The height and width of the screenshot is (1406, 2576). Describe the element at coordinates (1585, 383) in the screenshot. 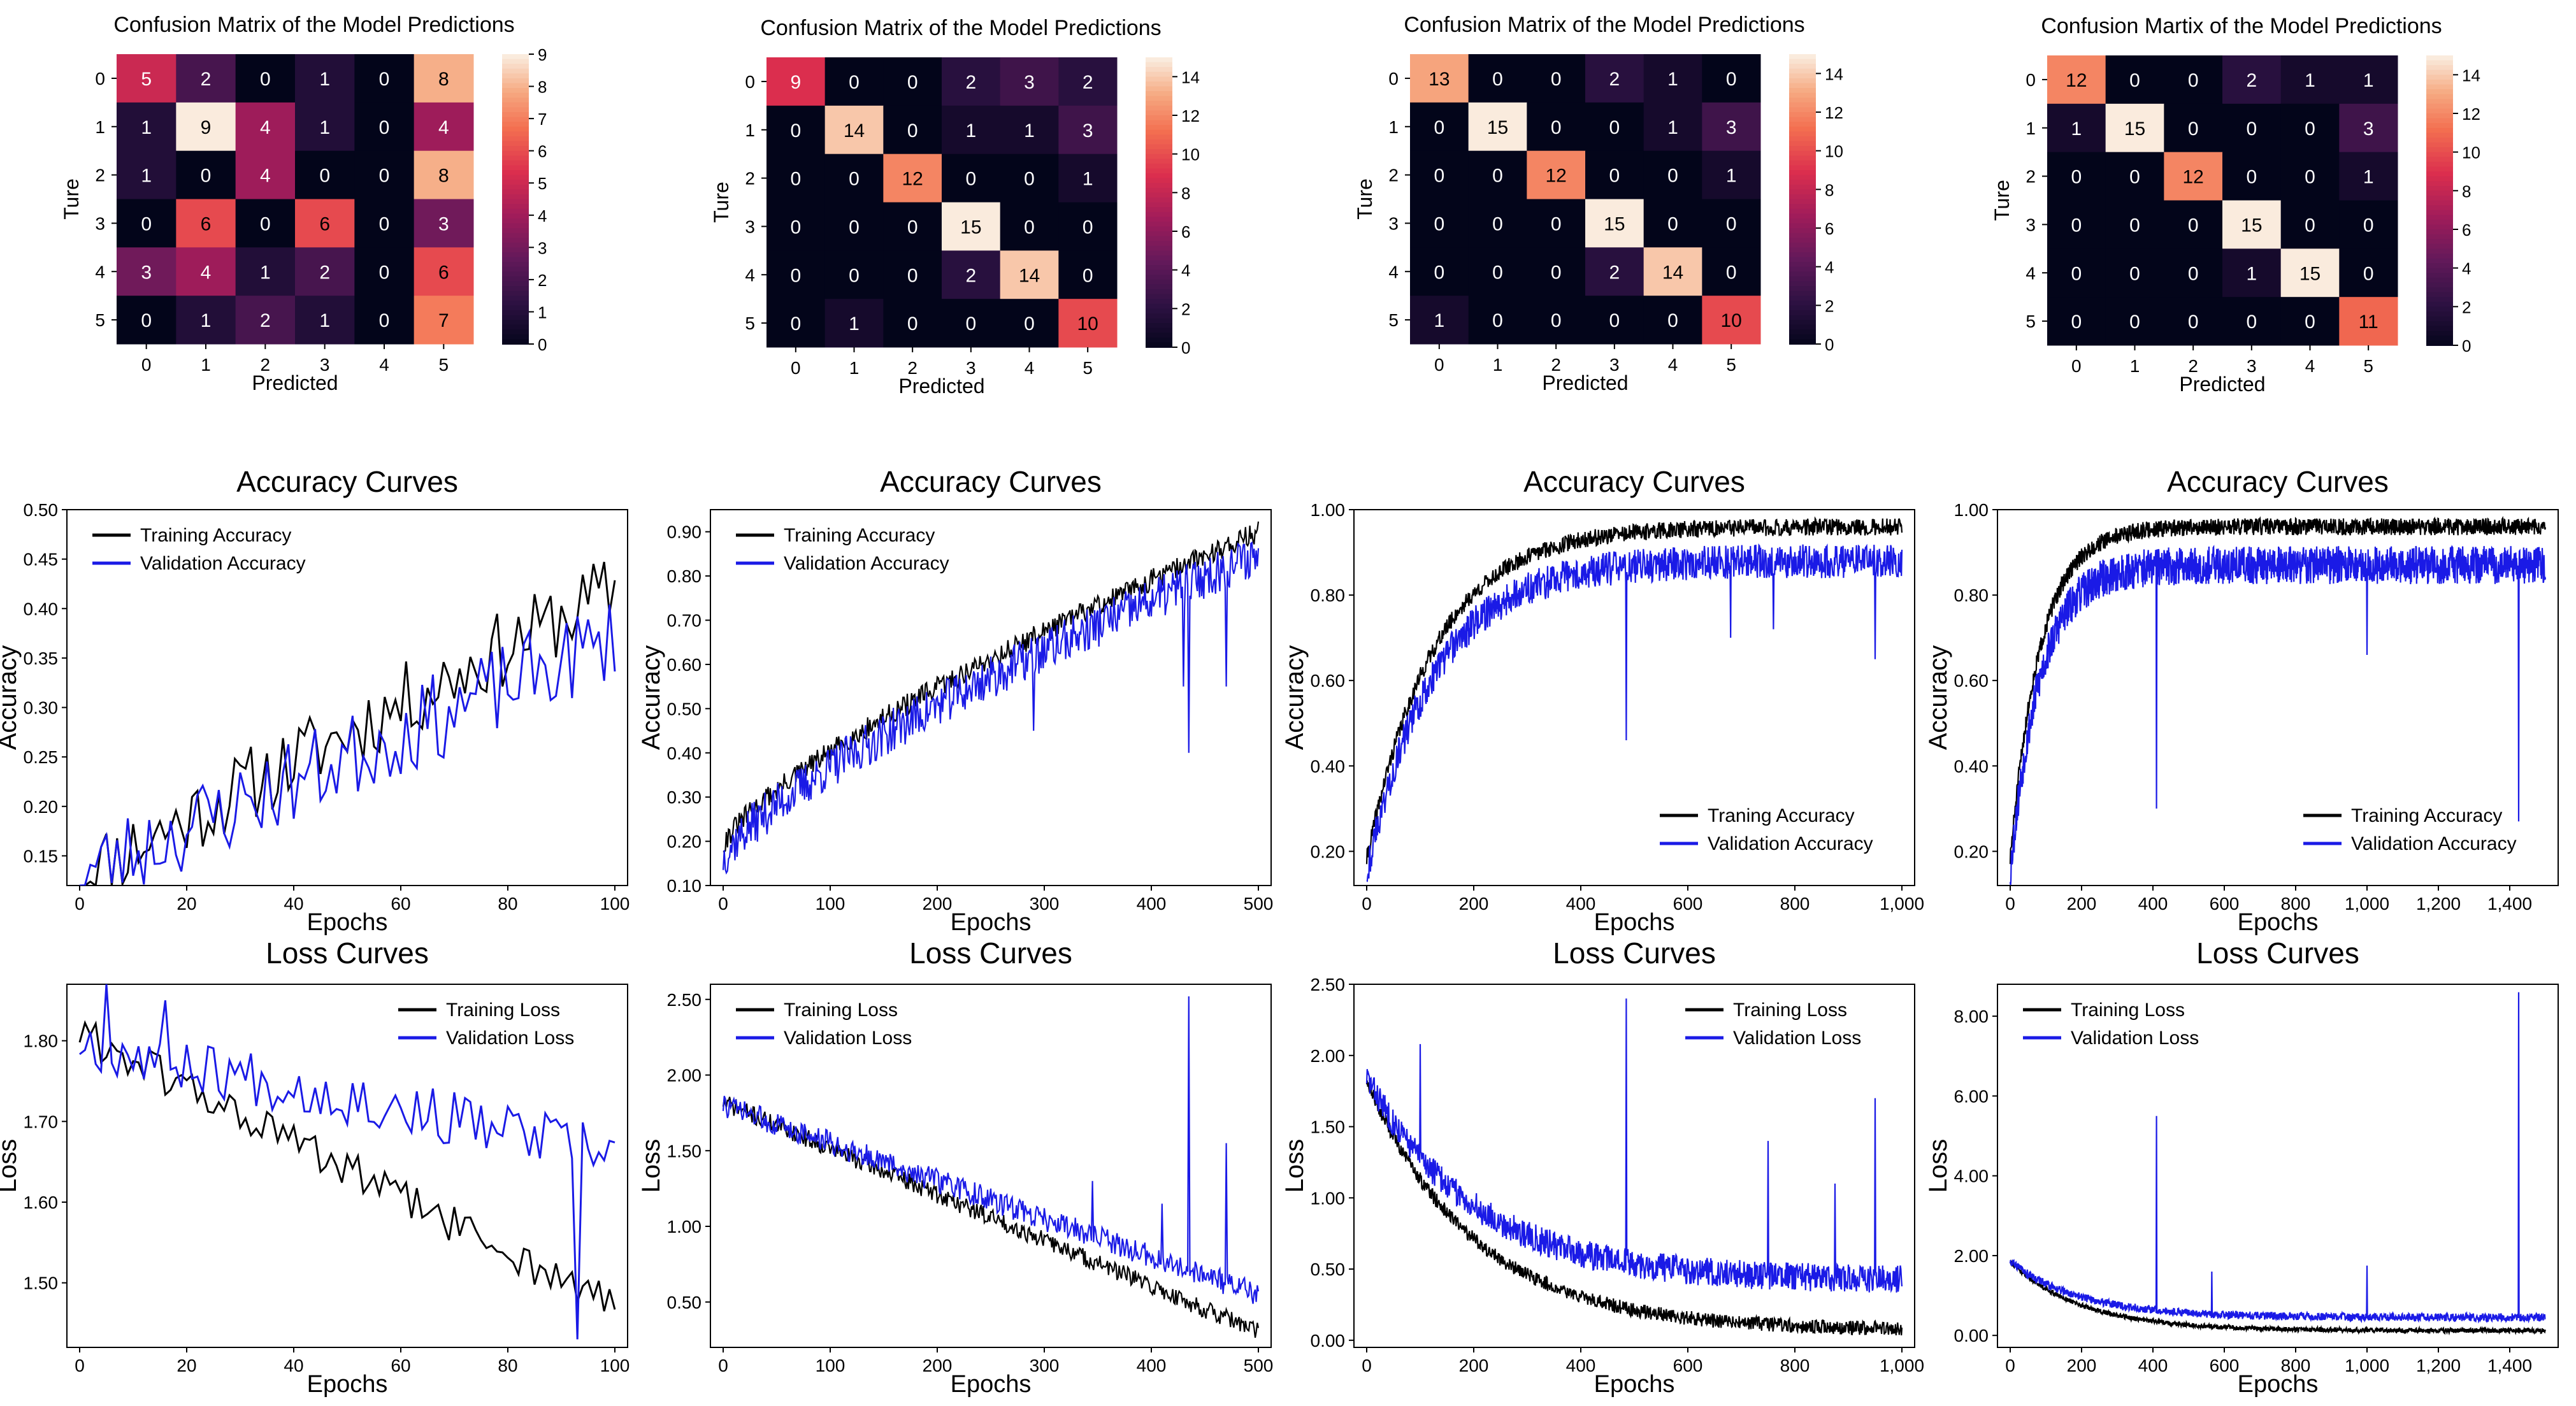

I see `x-axis-label: Predicted` at that location.